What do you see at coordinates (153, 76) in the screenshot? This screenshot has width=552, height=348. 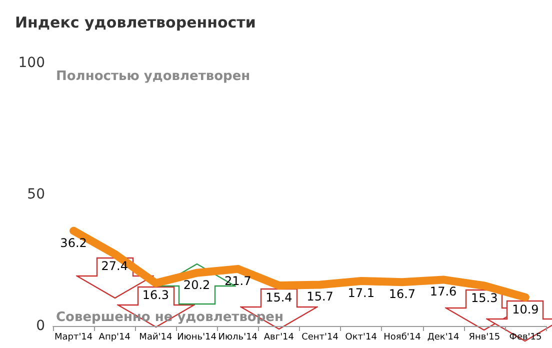 I see `annotation: Полностью удовлетворен` at bounding box center [153, 76].